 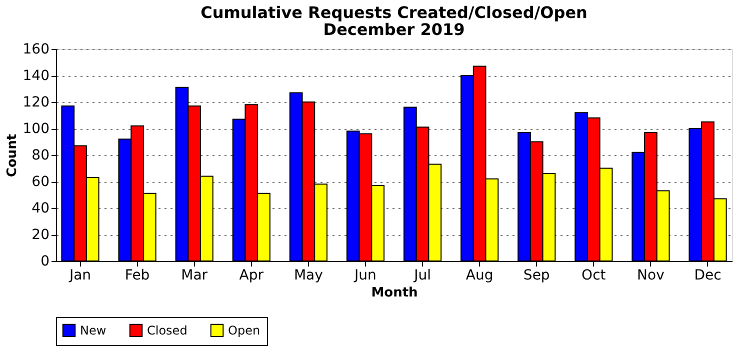 What do you see at coordinates (41, 208) in the screenshot?
I see `y-tick-label: 40` at bounding box center [41, 208].